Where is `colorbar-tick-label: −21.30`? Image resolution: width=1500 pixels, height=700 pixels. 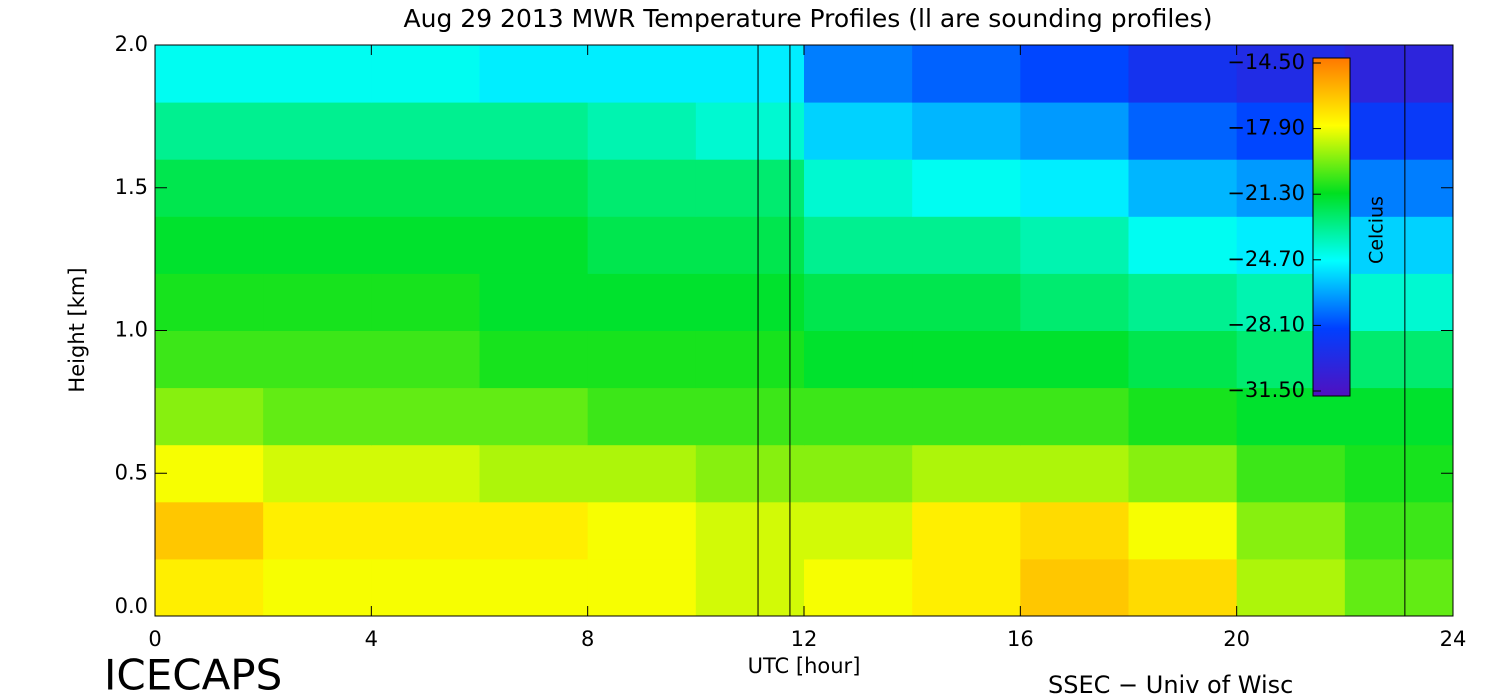
colorbar-tick-label: −21.30 is located at coordinates (1266, 193).